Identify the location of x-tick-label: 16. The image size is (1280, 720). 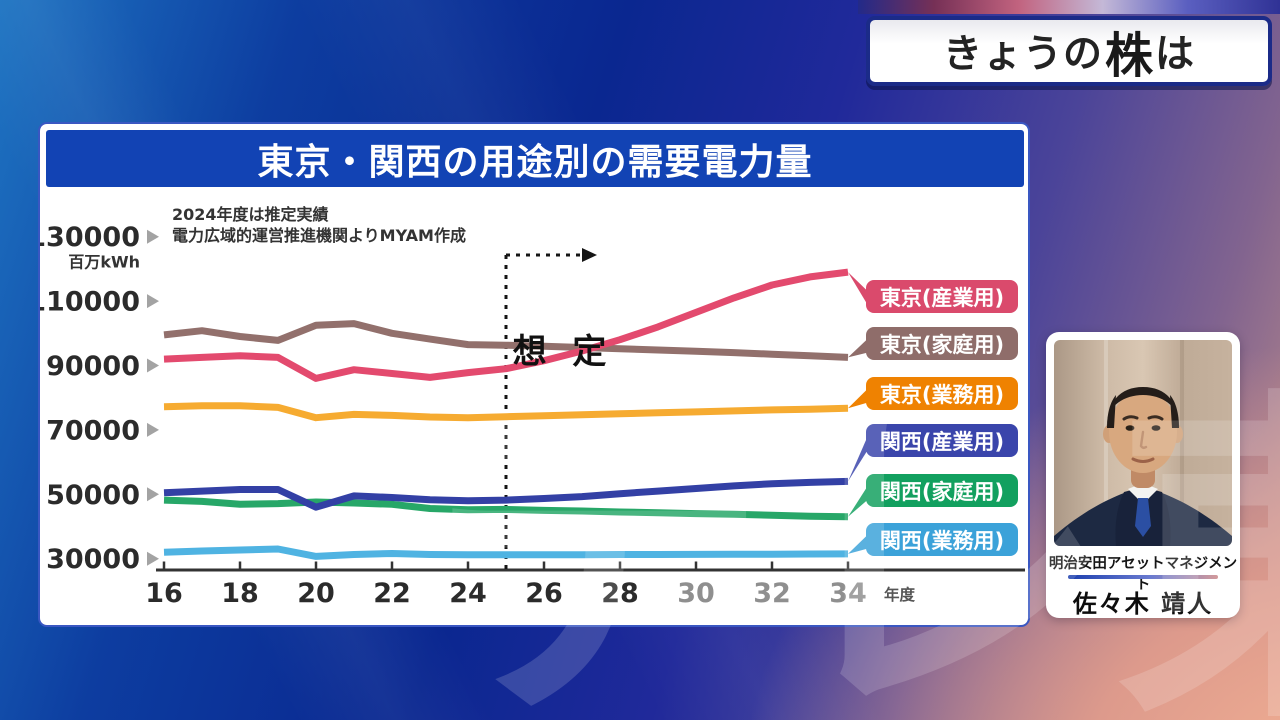
(164, 593).